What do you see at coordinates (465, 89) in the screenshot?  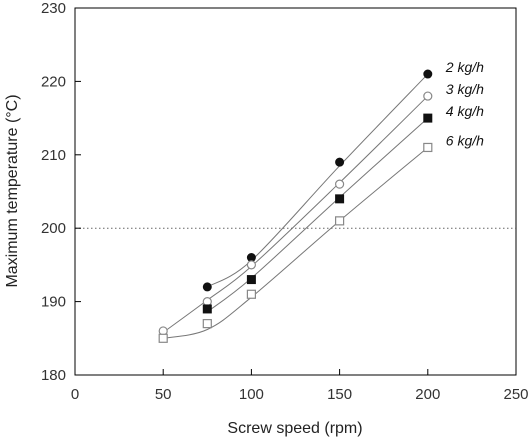 I see `series-label: 3 kg/h` at bounding box center [465, 89].